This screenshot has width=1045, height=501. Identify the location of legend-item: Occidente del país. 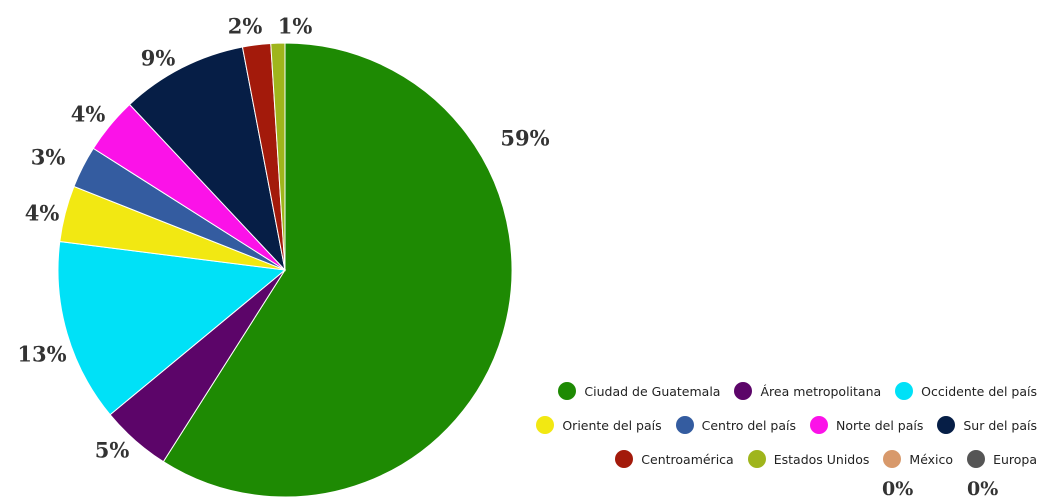
(966, 391).